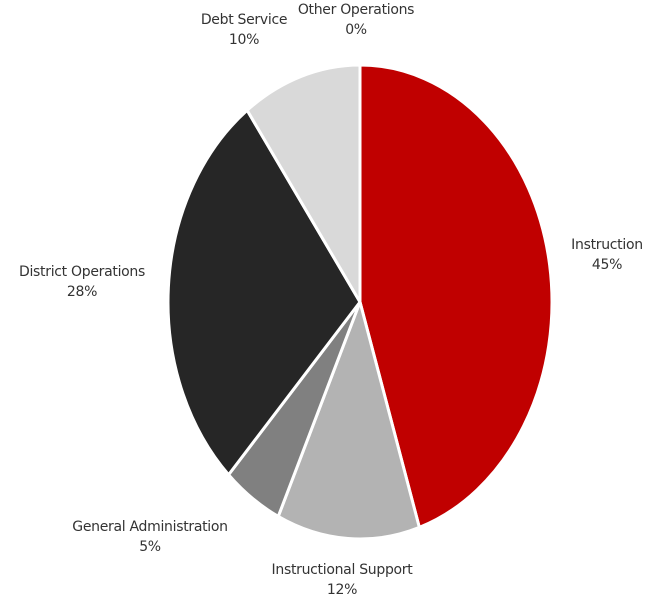 This screenshot has width=648, height=604. What do you see at coordinates (149, 527) in the screenshot?
I see `slice-label: General Administration` at bounding box center [149, 527].